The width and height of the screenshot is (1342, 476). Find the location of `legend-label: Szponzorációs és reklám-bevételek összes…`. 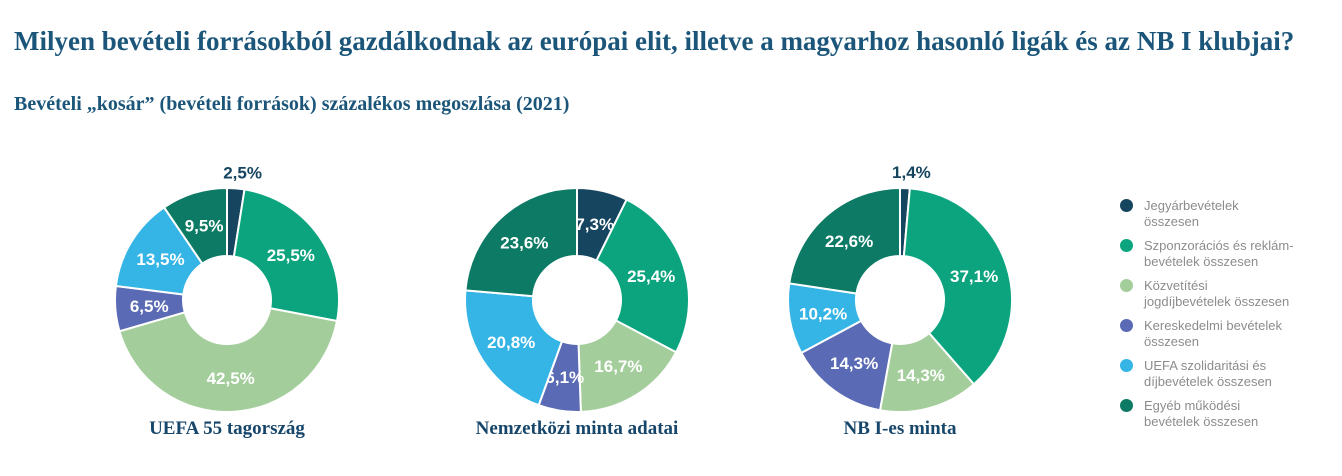

legend-label: Szponzorációs és reklám-bevételek összes… is located at coordinates (1219, 253).